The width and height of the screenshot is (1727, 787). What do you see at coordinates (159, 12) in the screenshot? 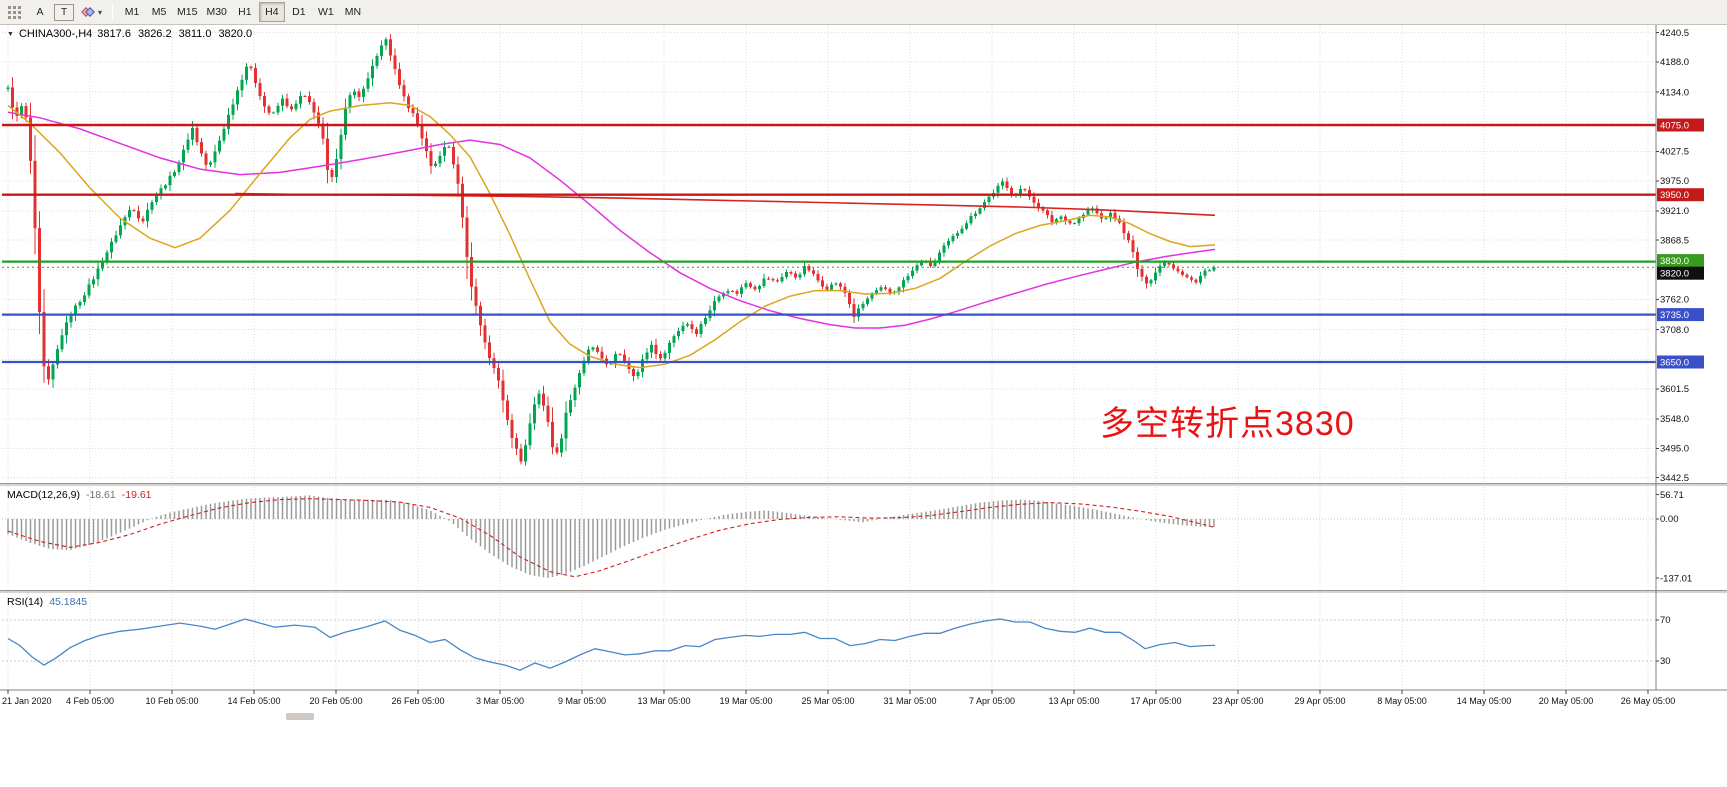
I see `timeframe-button-m5: M5` at bounding box center [159, 12].